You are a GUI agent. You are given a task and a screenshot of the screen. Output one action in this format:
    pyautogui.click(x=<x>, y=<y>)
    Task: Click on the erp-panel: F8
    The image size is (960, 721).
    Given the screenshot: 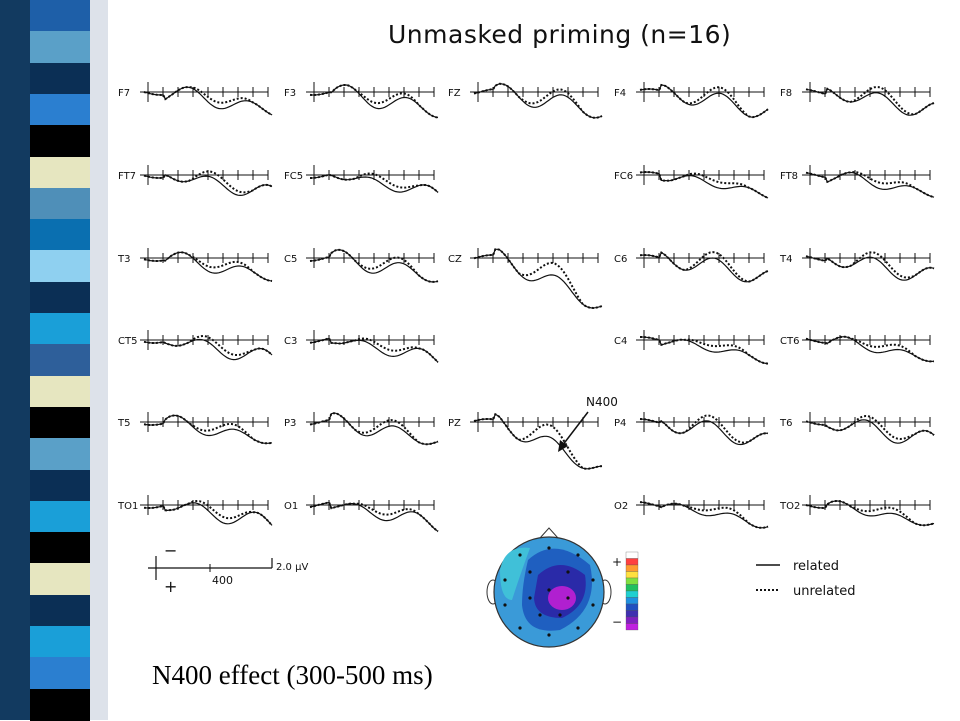 What is the action you would take?
    pyautogui.click(x=857, y=99)
    